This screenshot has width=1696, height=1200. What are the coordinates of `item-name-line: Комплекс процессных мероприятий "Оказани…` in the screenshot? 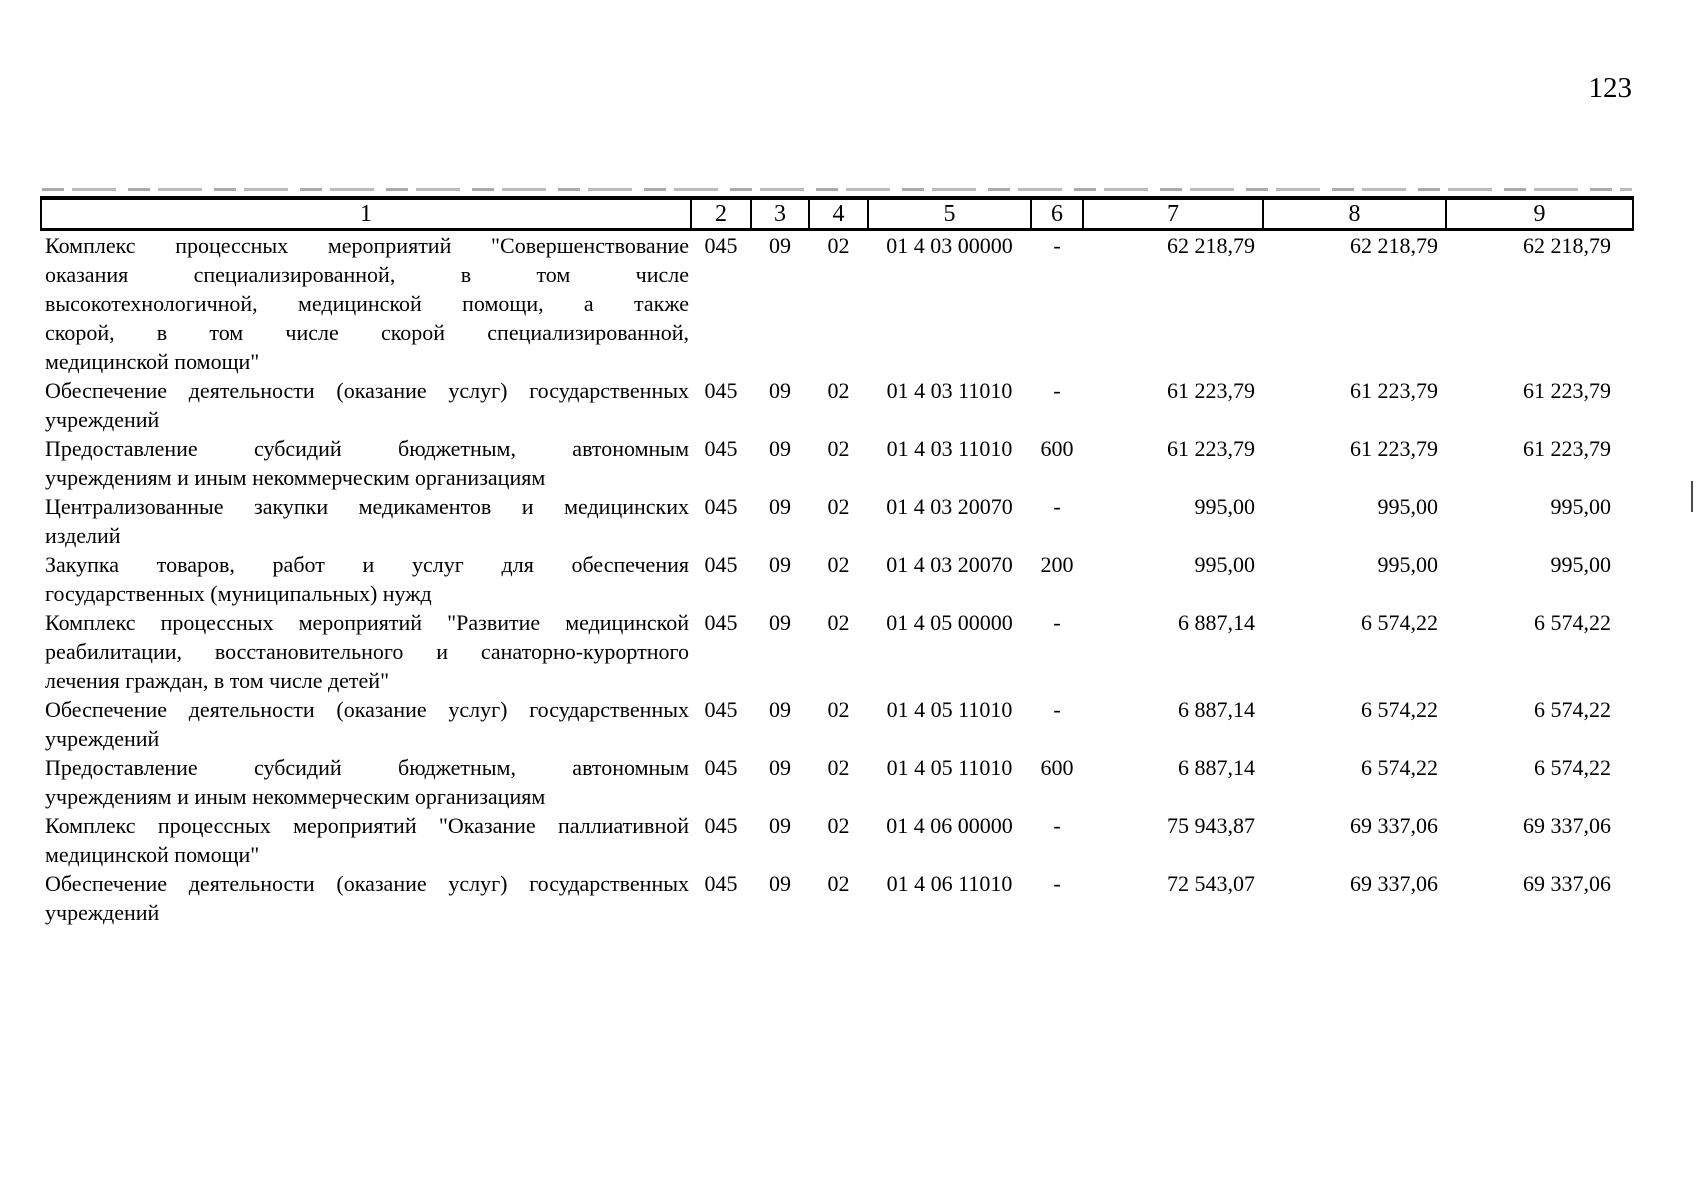 It's located at (367, 825).